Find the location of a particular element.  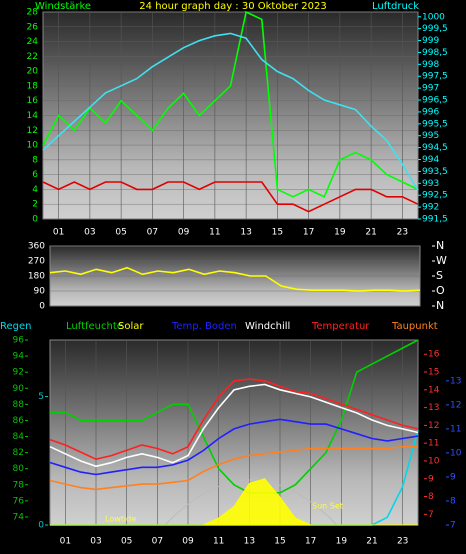

y-tick-label: 998,5 is located at coordinates (435, 53).